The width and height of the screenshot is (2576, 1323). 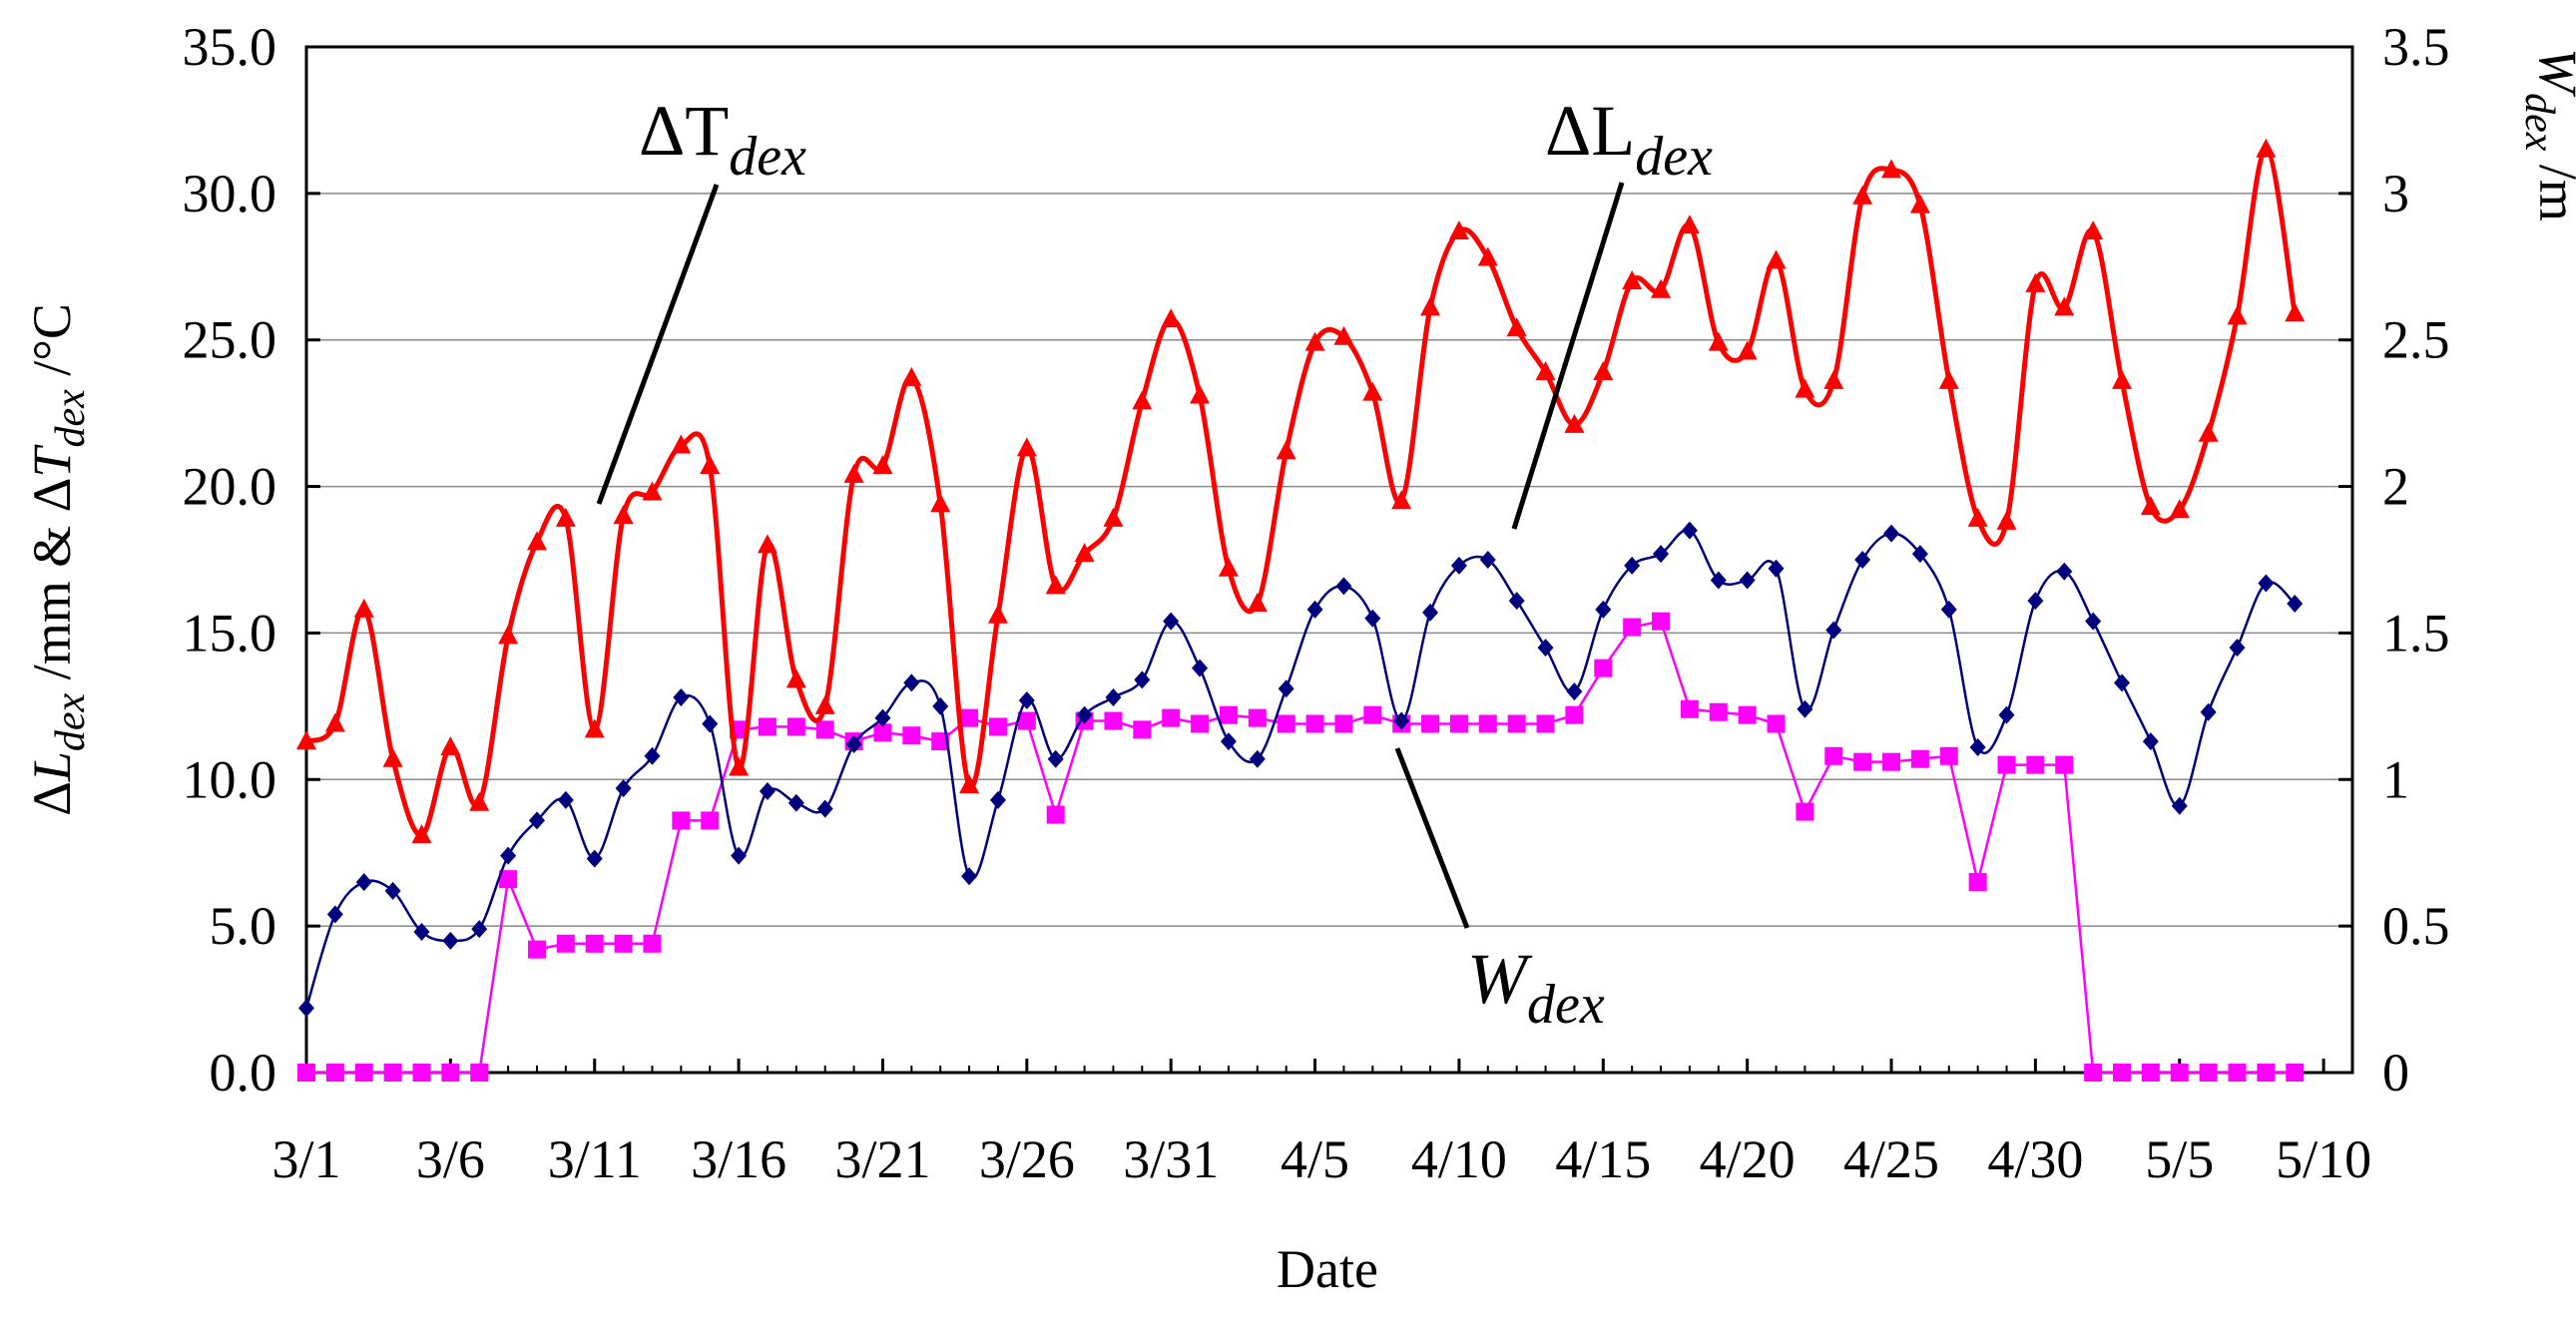 I want to click on y-left-tick-label: 10.0, so click(x=230, y=779).